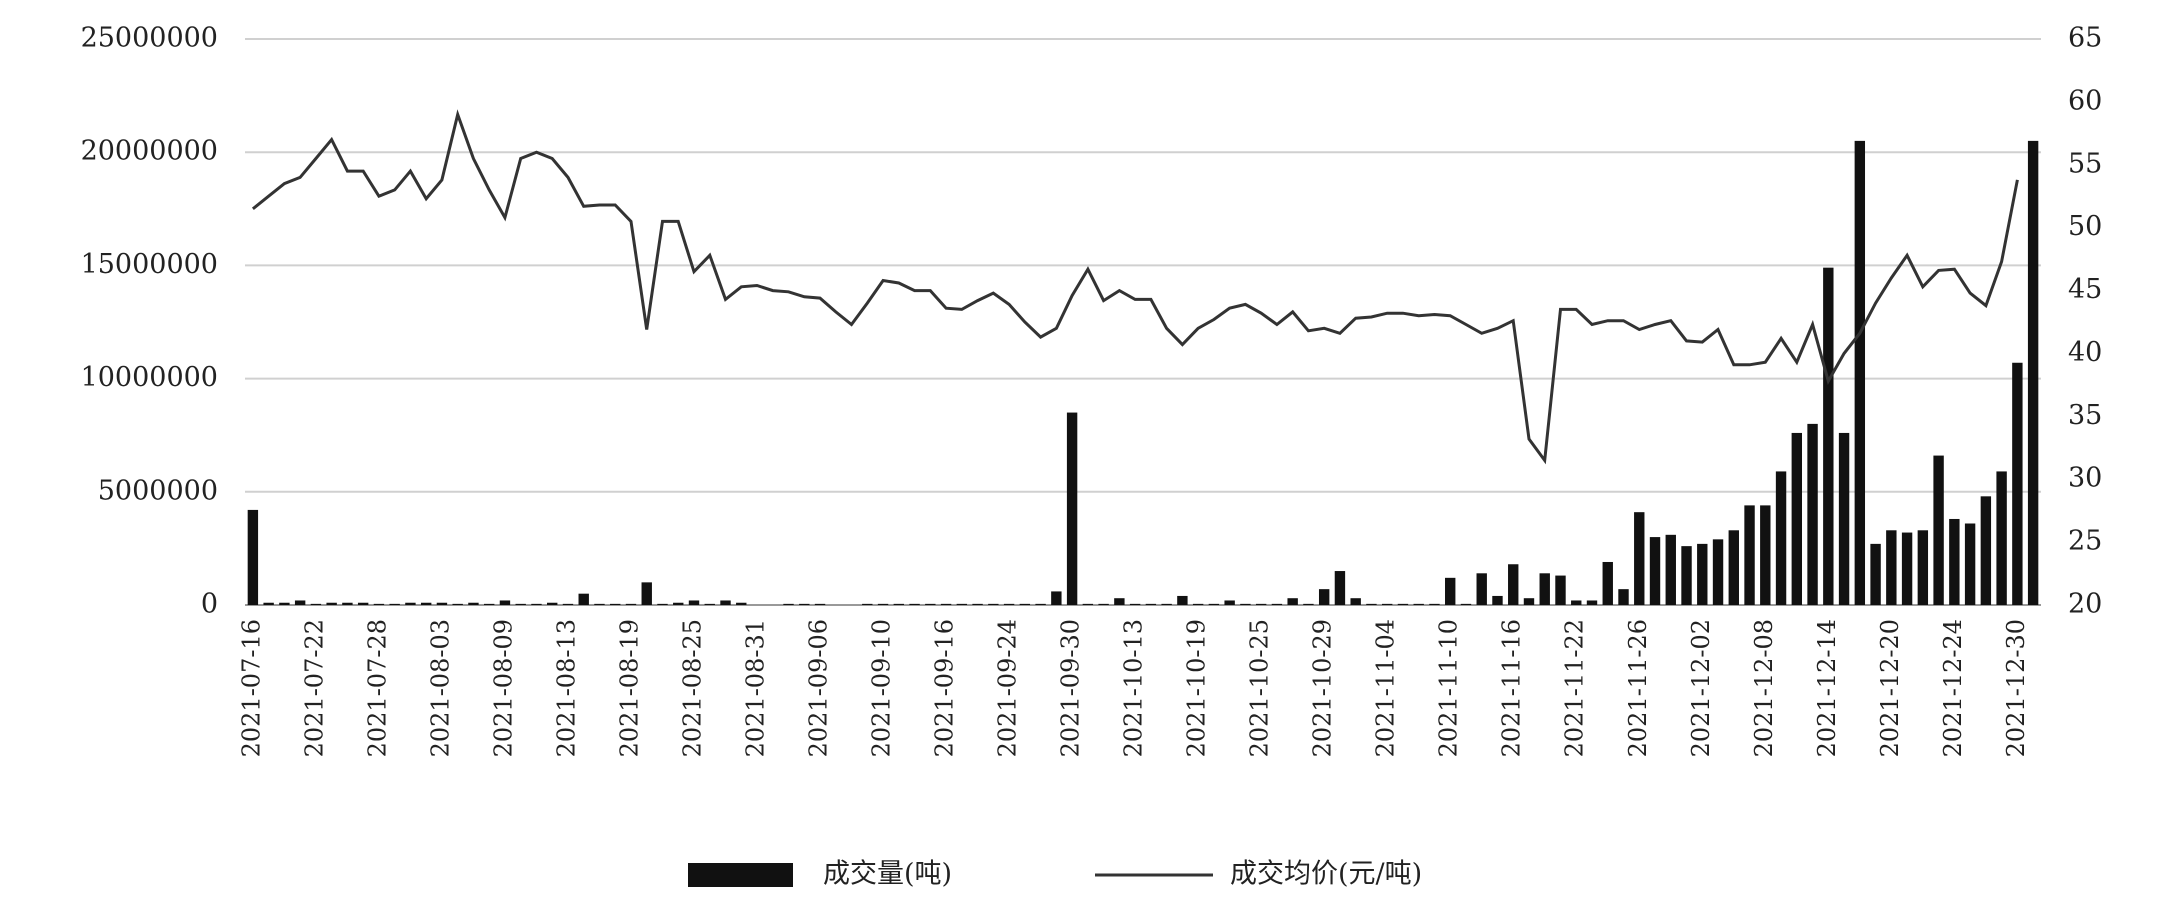 This screenshot has height=912, width=2167. Describe the element at coordinates (1386, 688) in the screenshot. I see `x-tick-label: 2021-11-04` at that location.